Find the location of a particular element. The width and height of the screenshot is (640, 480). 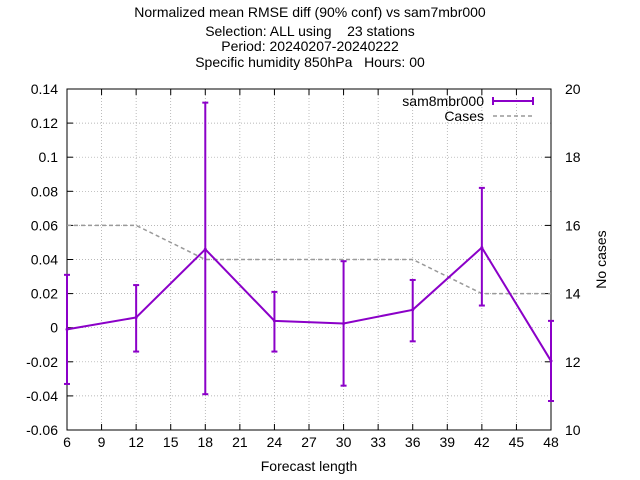

y2-tick-label: 12 is located at coordinates (573, 362).